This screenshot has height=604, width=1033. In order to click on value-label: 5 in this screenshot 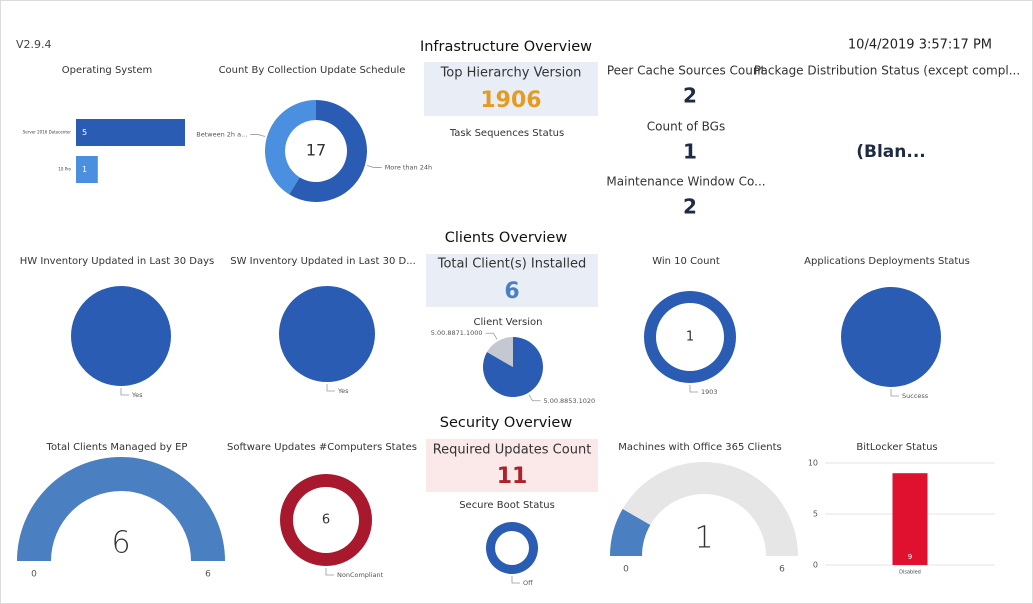, I will do `click(84, 132)`.